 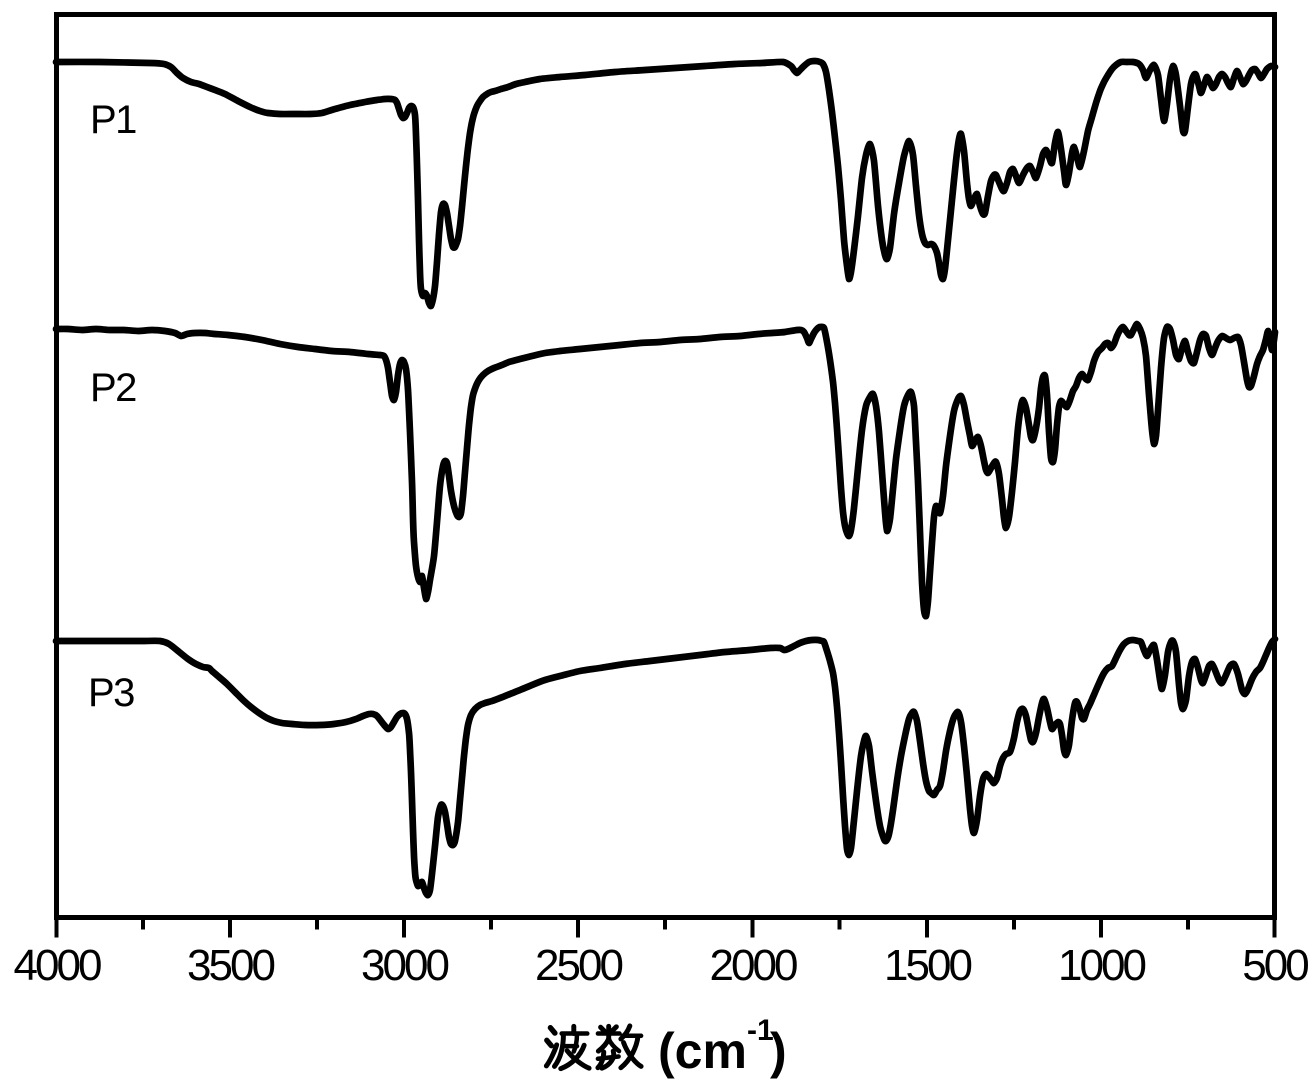 I want to click on svg-text: 3000, so click(x=404, y=965).